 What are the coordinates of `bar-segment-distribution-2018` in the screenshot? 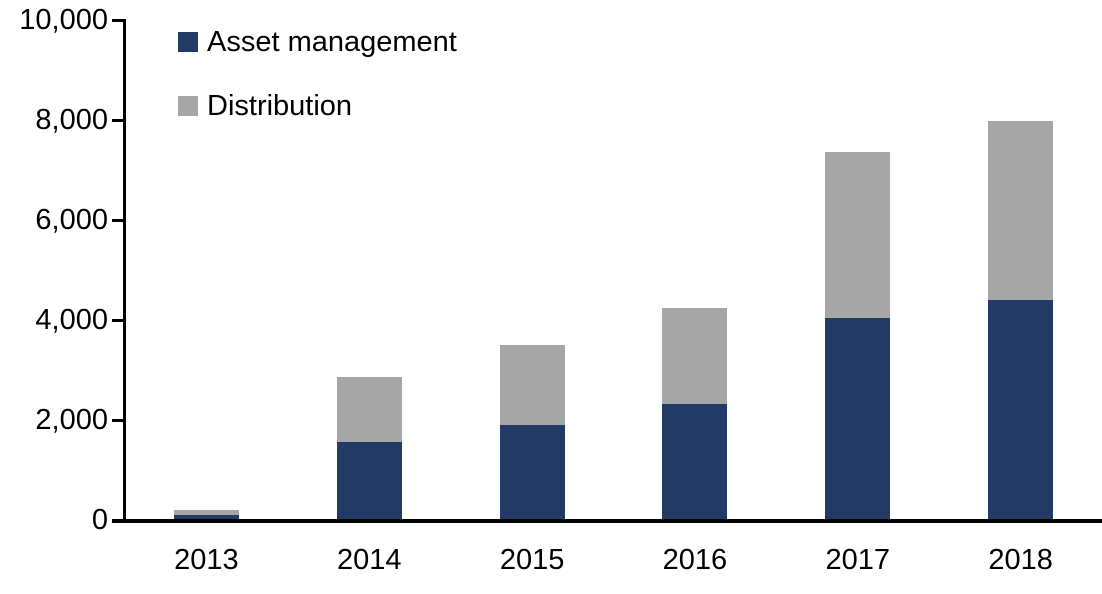 It's located at (1021, 210).